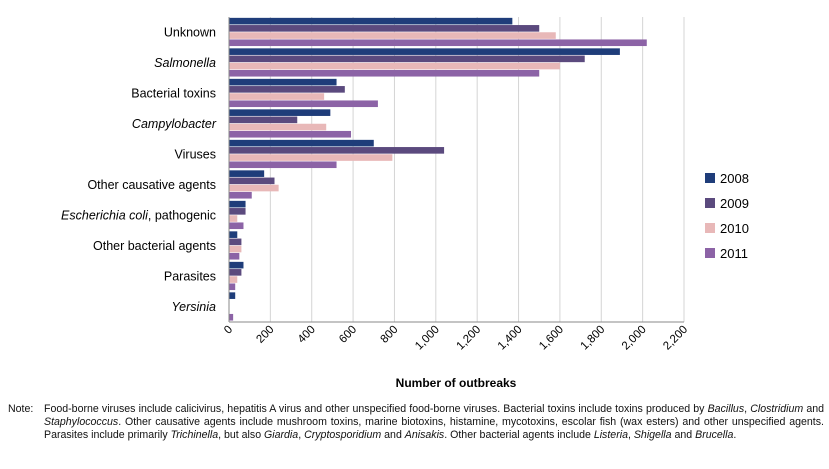  I want to click on x-tick-label: 1,000, so click(427, 338).